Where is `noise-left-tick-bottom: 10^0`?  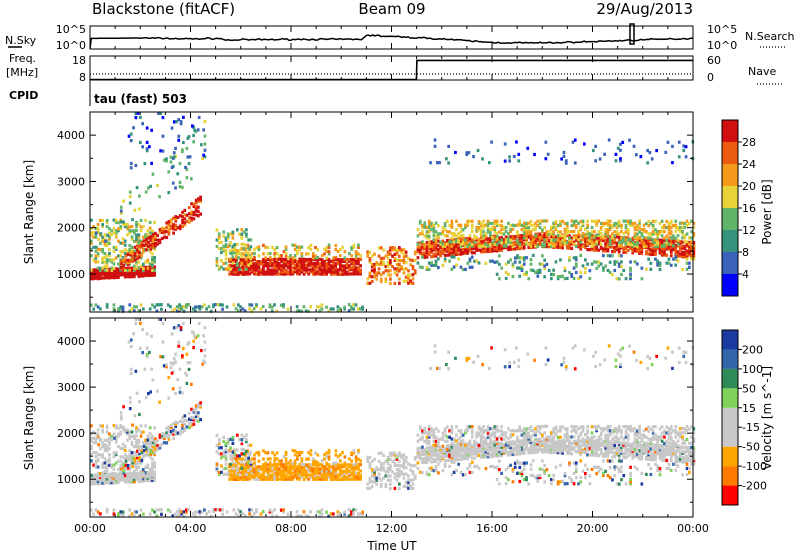
noise-left-tick-bottom: 10^0 is located at coordinates (71, 45).